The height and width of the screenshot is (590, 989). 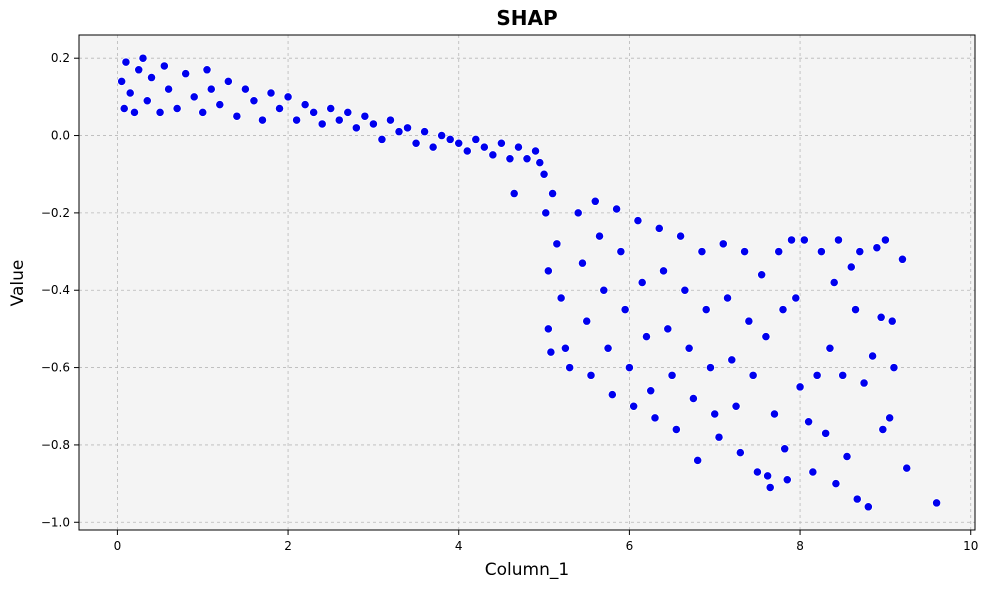 I want to click on y-tick-label: 0.2, so click(x=60, y=58).